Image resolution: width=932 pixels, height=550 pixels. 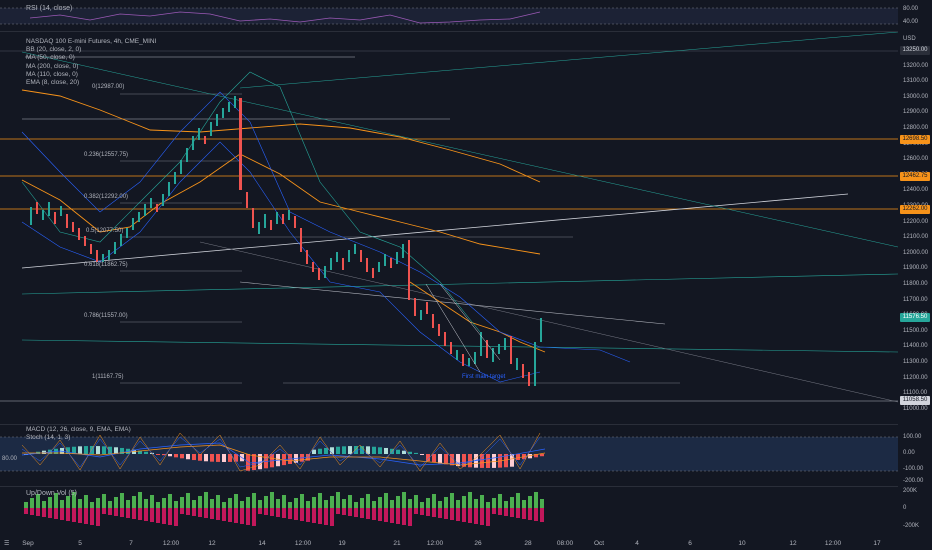 What do you see at coordinates (915, 50) in the screenshot?
I see `price-tag-top: 13250.00` at bounding box center [915, 50].